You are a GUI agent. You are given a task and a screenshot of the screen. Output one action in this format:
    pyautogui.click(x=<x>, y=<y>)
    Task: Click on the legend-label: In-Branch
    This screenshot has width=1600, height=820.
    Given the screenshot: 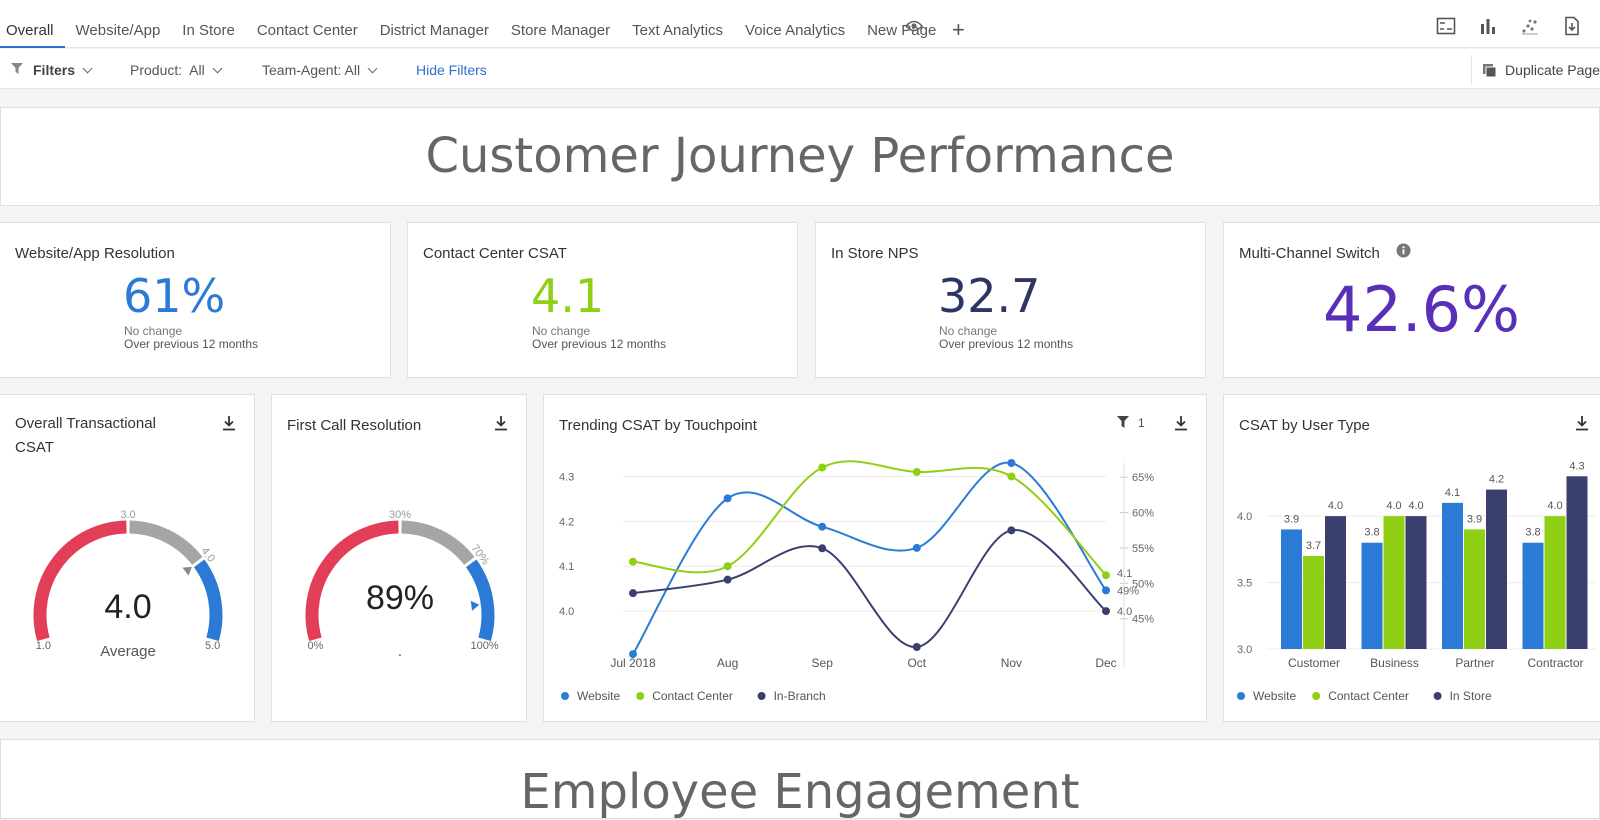 What is the action you would take?
    pyautogui.click(x=800, y=696)
    